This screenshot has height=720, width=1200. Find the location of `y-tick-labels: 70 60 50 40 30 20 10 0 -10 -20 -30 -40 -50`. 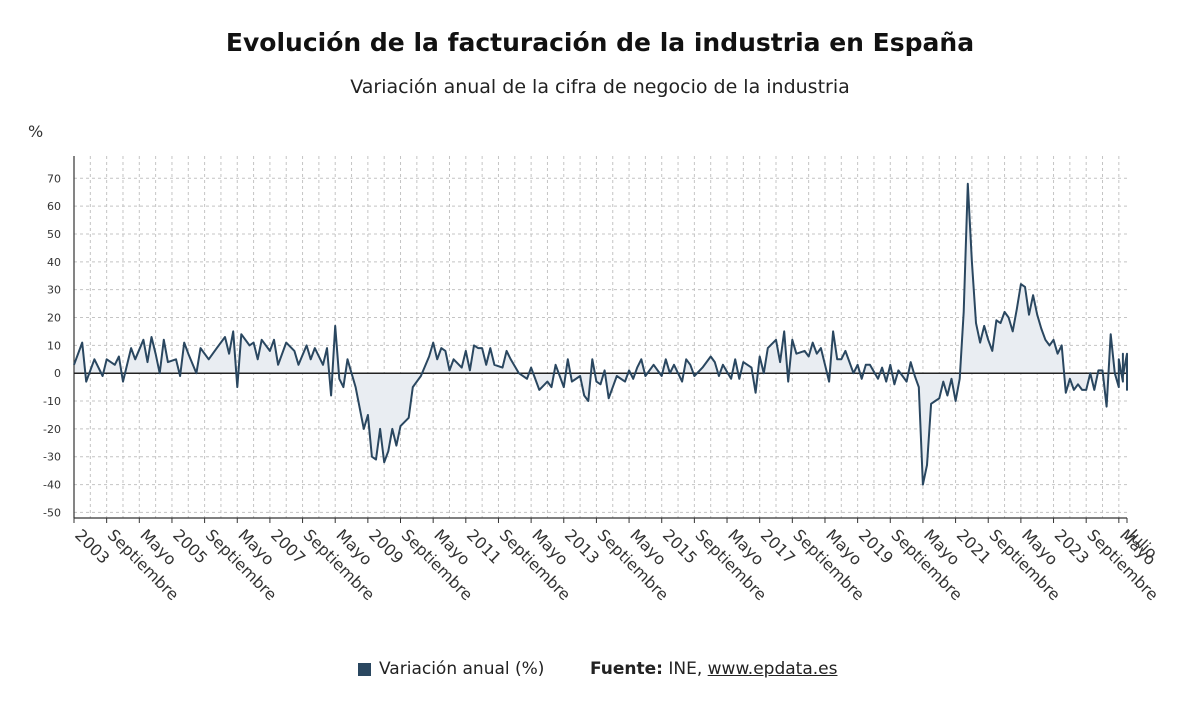

y-tick-labels: 70 60 50 40 30 20 10 0 -10 -20 -30 -40 -50 is located at coordinates (52, 345).